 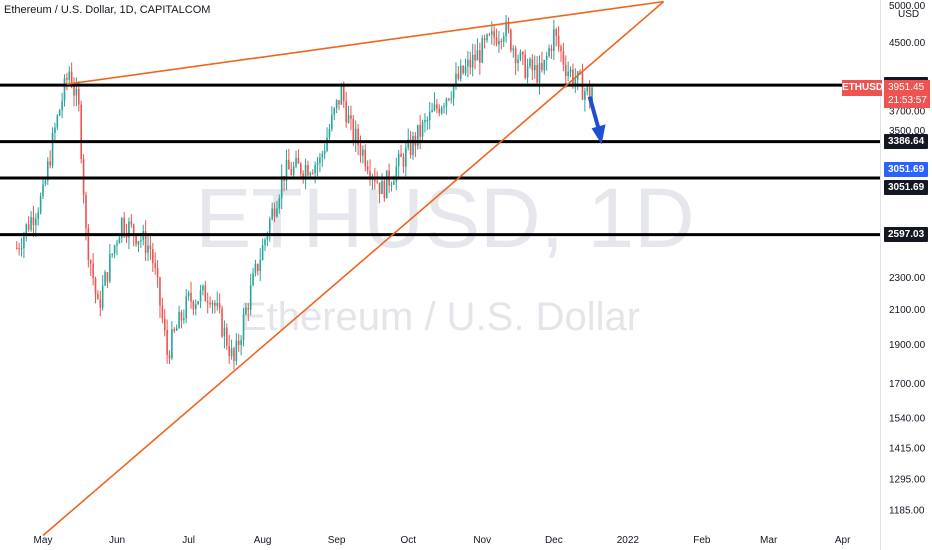 I want to click on price-tick-label: 3700.00, so click(x=907, y=112).